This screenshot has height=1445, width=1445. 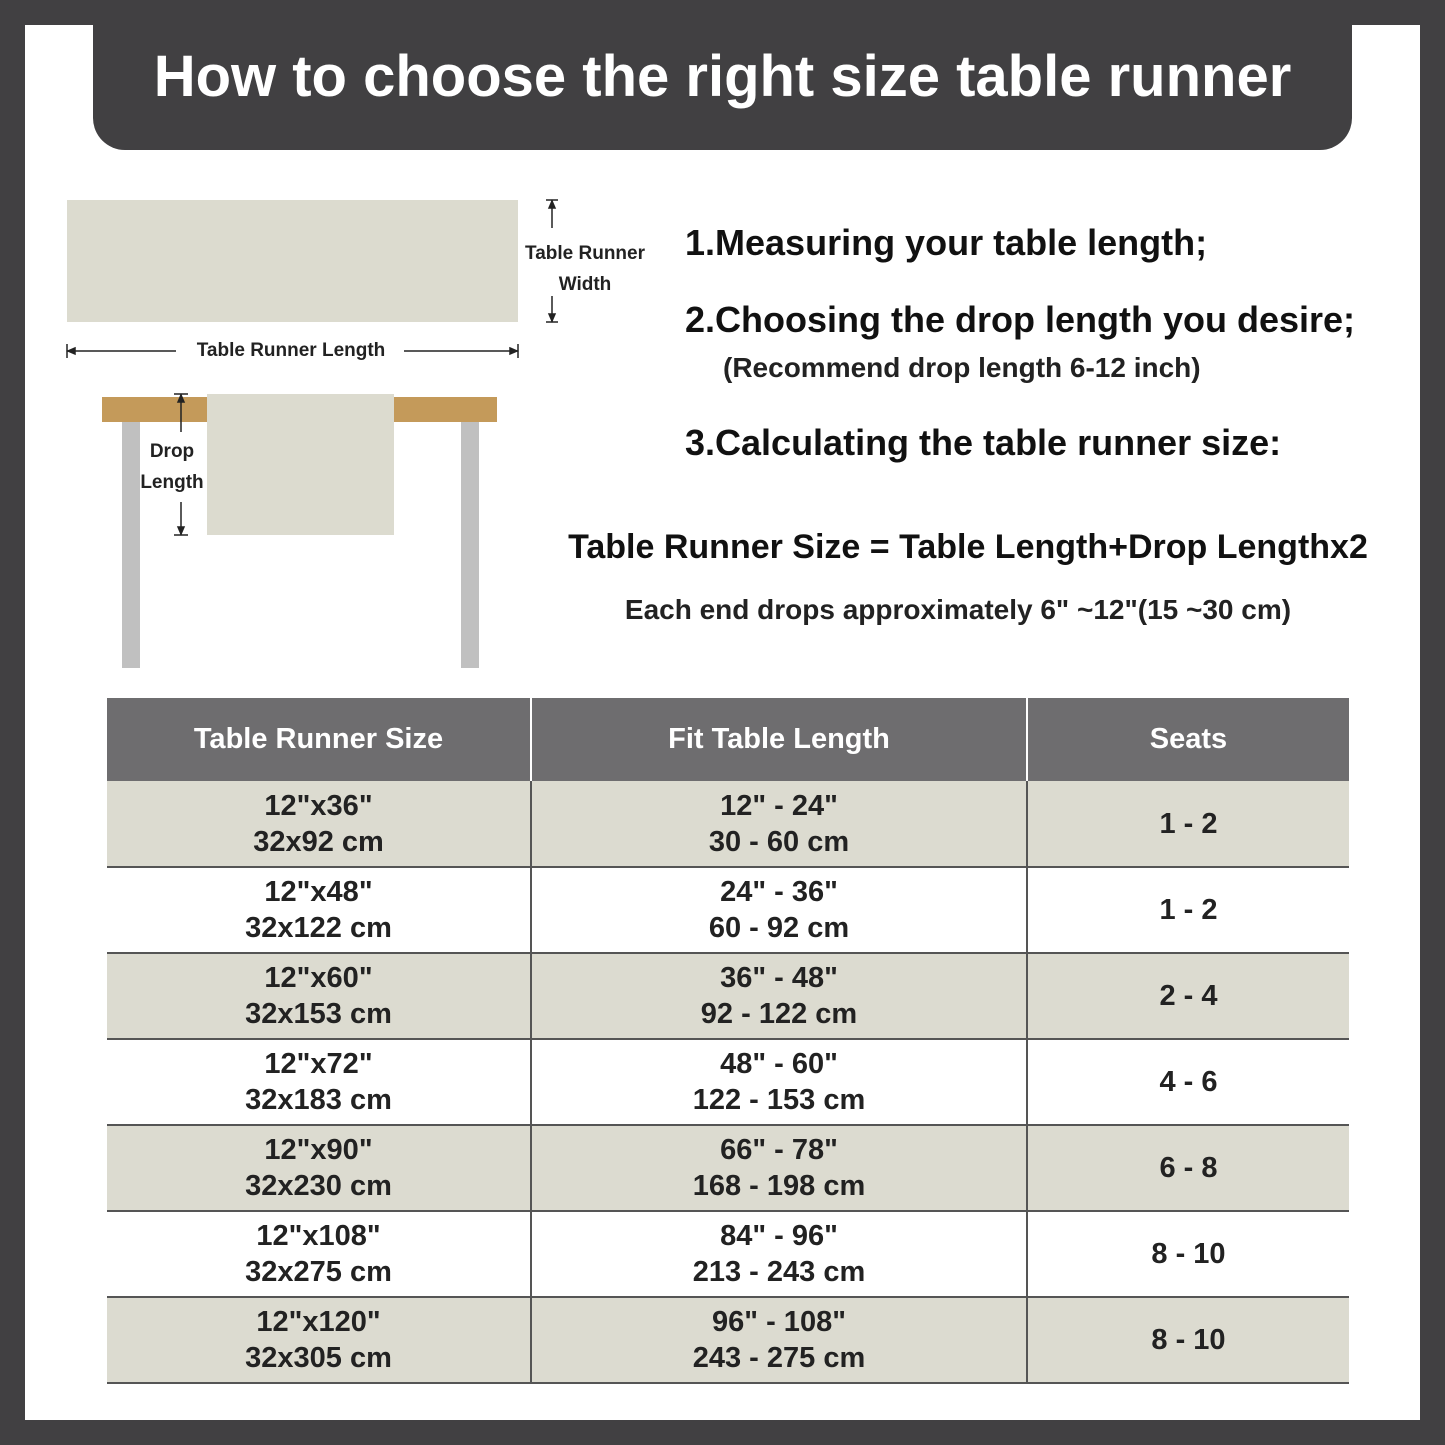 What do you see at coordinates (319, 1168) in the screenshot?
I see `size-cell: 12"x90" 32x230 cm` at bounding box center [319, 1168].